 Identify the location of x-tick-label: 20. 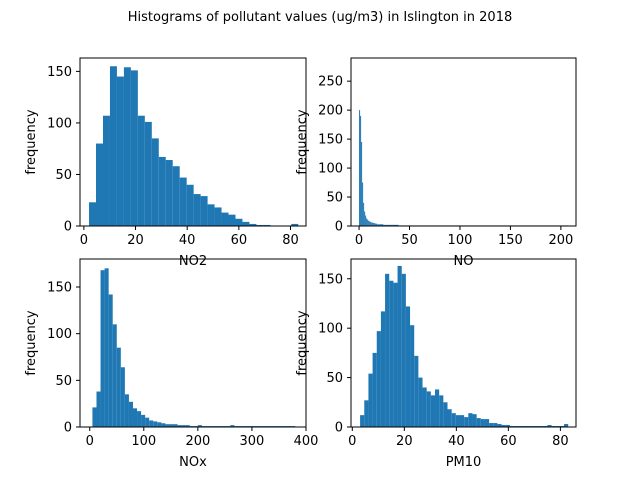
(404, 441).